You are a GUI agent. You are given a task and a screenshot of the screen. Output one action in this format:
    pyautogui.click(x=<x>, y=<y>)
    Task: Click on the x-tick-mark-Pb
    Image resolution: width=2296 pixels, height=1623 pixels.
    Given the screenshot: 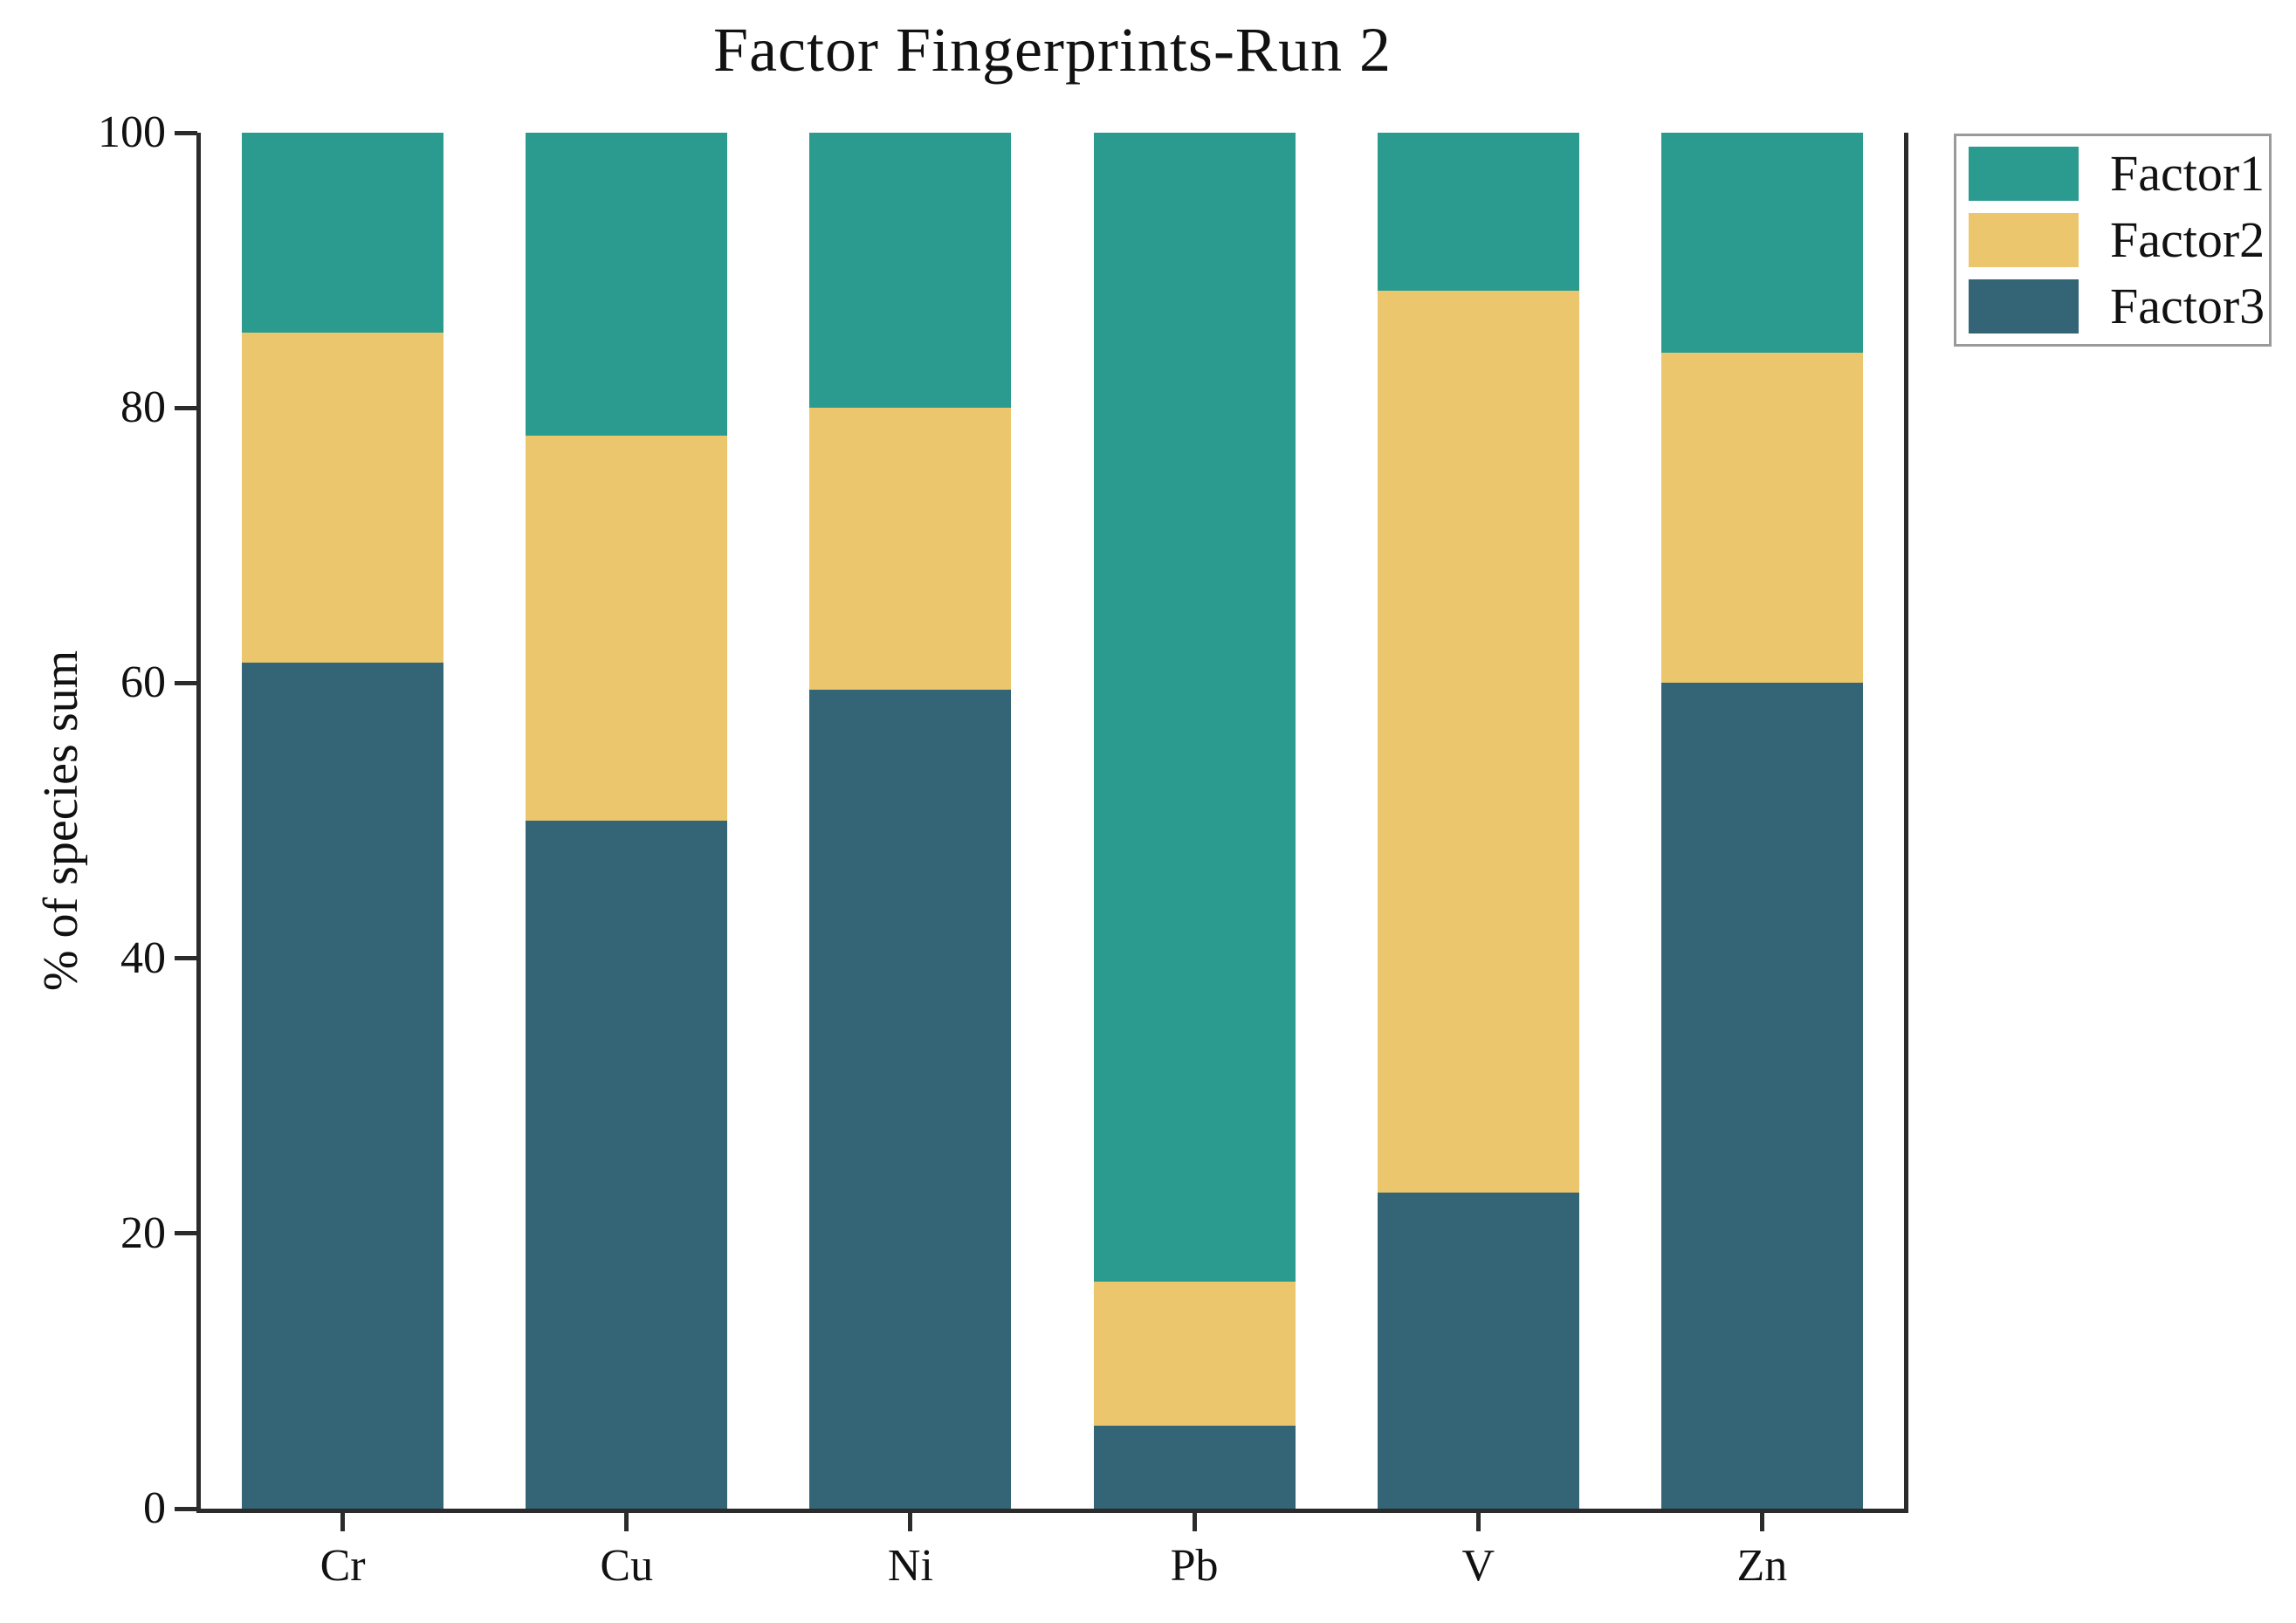 What is the action you would take?
    pyautogui.click(x=1195, y=1520)
    